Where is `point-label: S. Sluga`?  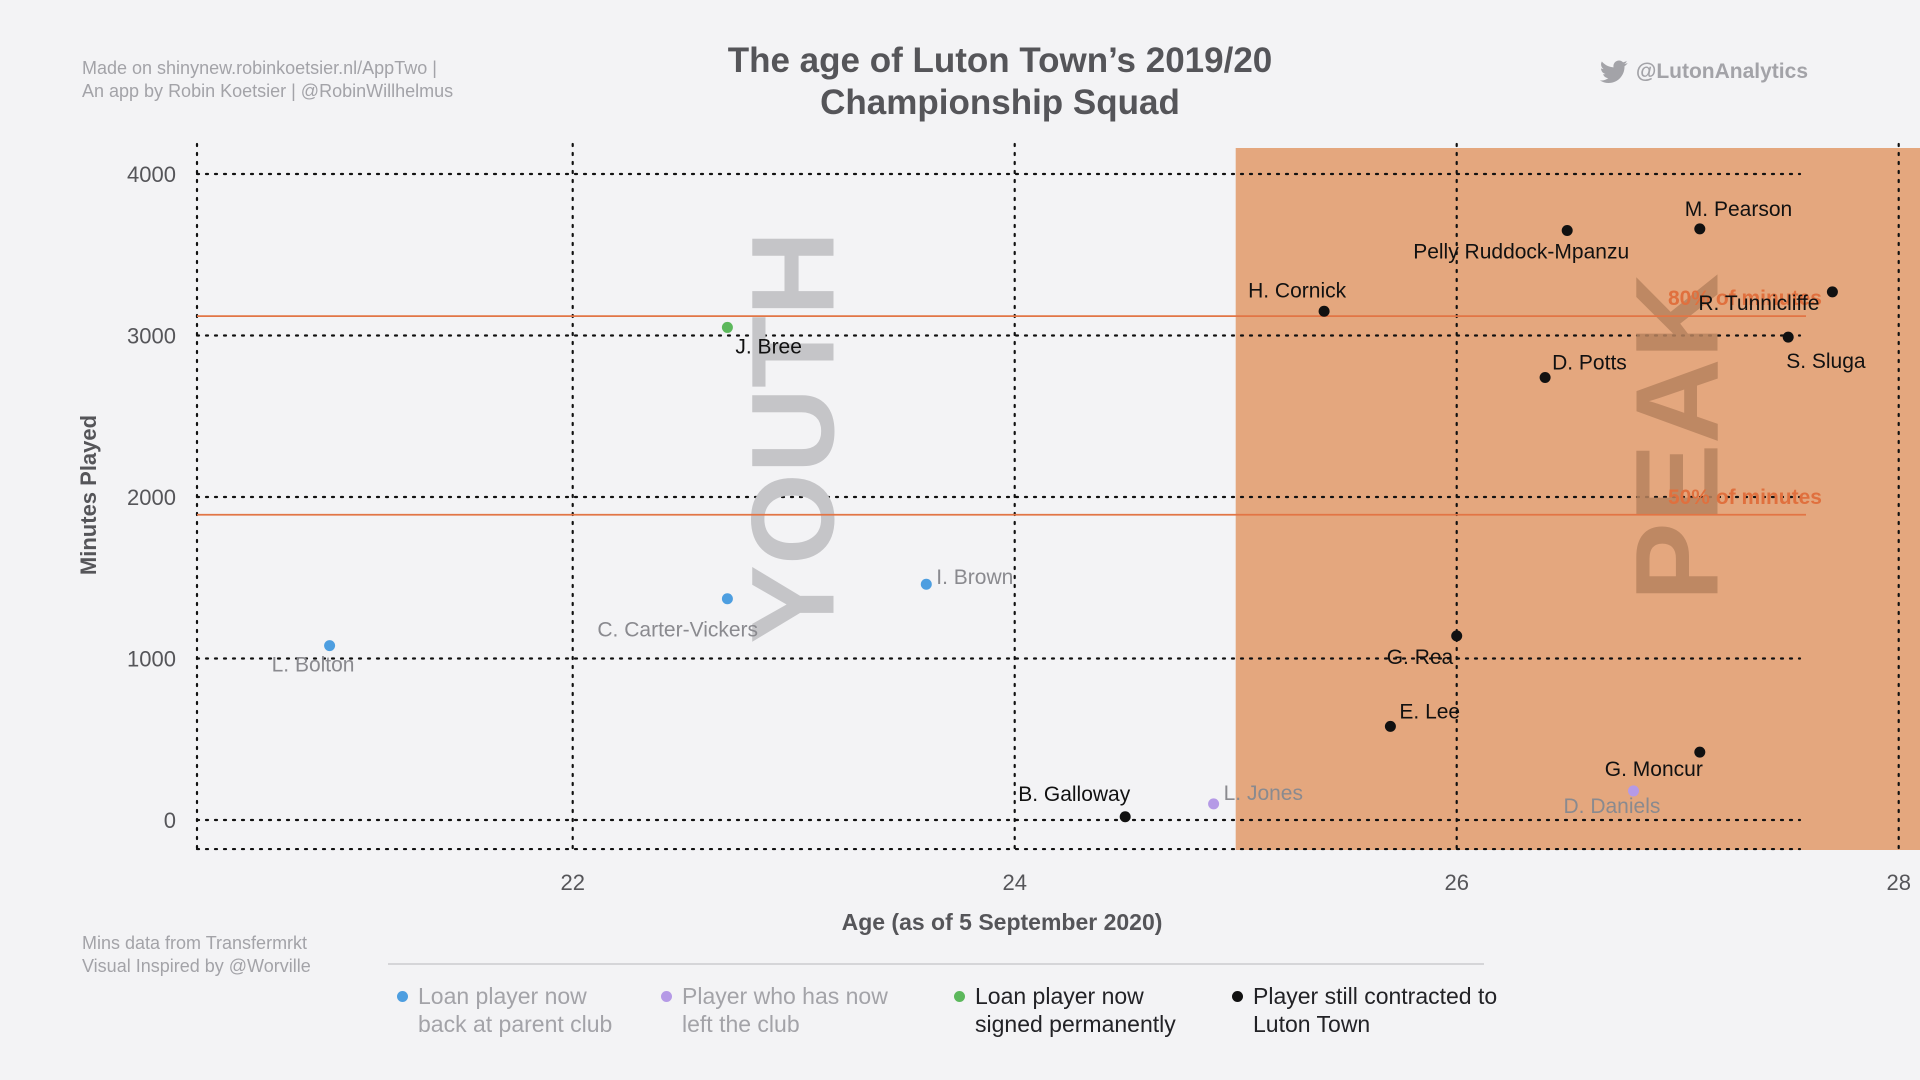 point-label: S. Sluga is located at coordinates (1826, 361).